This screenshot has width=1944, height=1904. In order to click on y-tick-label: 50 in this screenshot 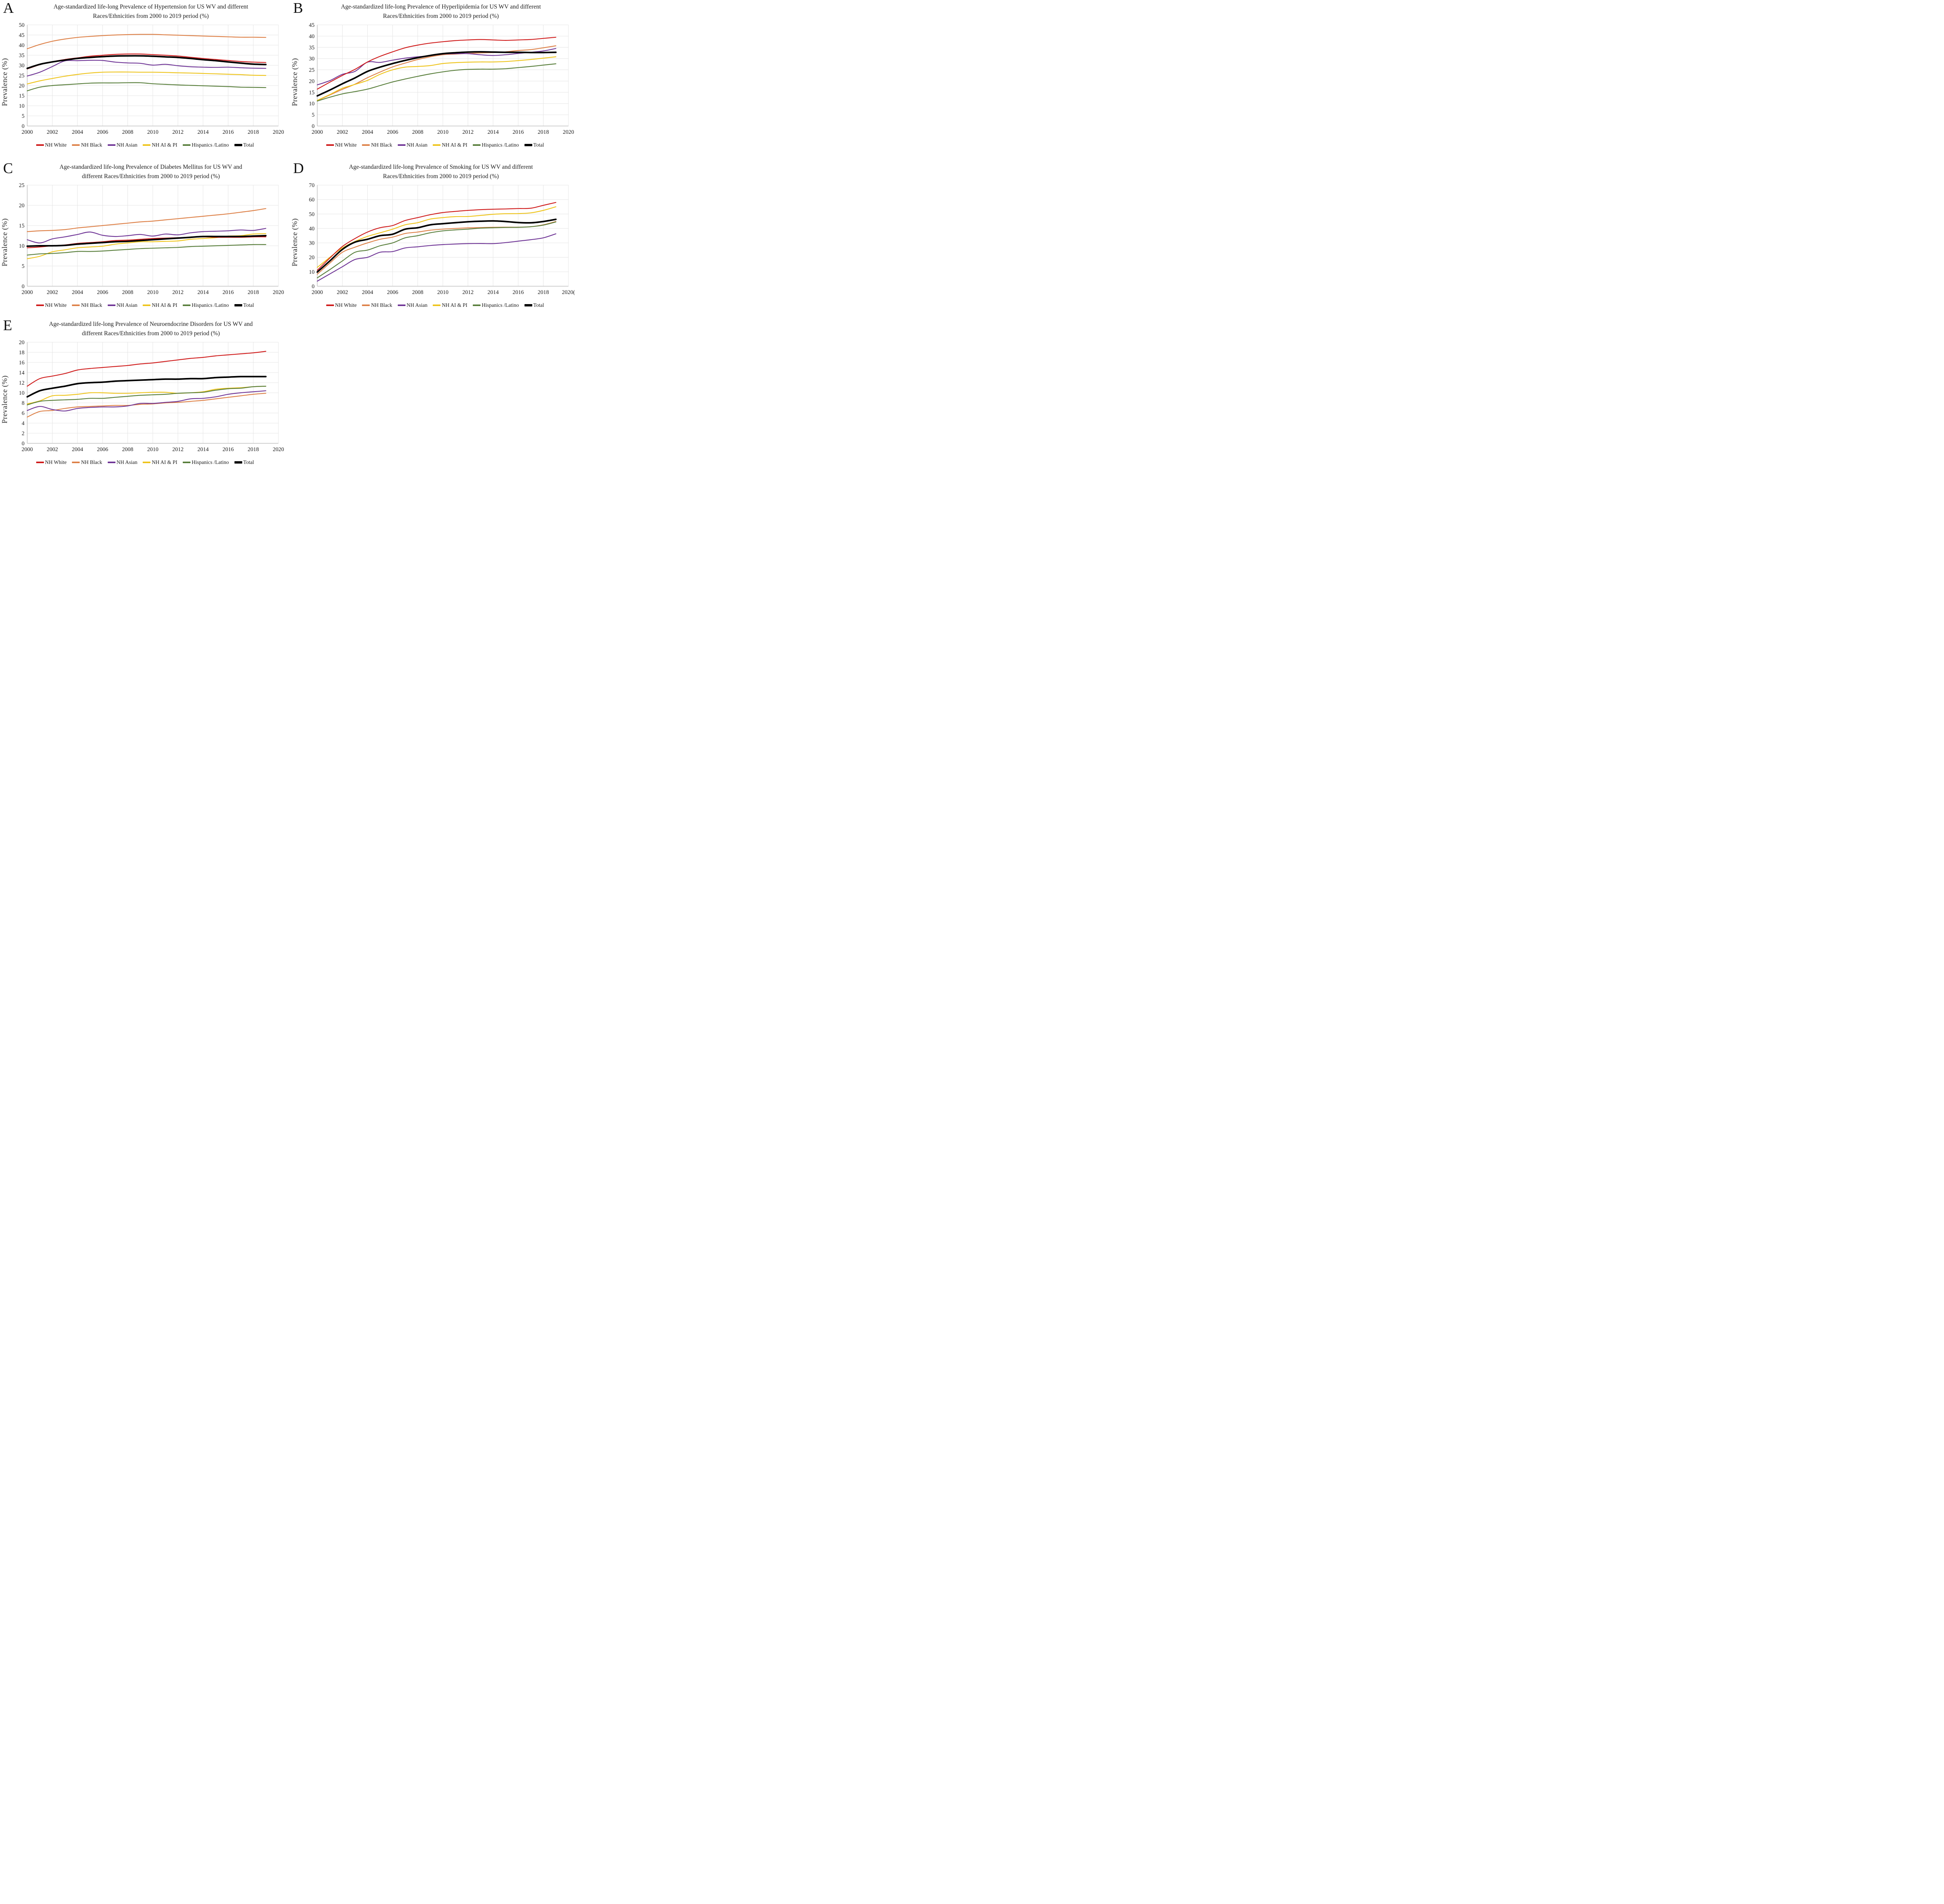, I will do `click(22, 25)`.